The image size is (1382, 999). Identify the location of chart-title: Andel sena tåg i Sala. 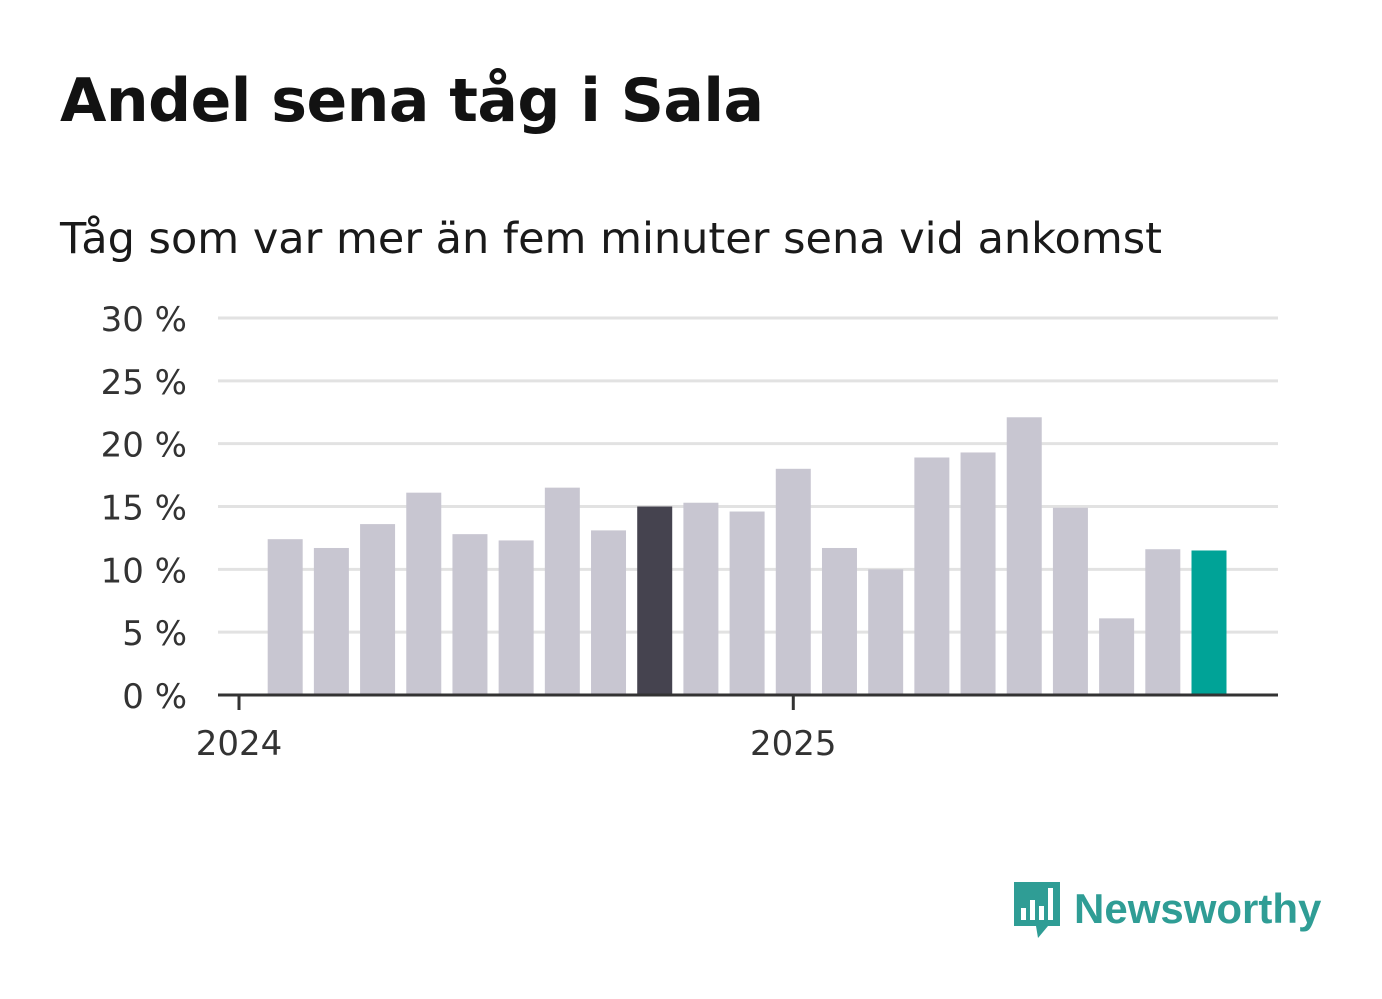
(412, 101).